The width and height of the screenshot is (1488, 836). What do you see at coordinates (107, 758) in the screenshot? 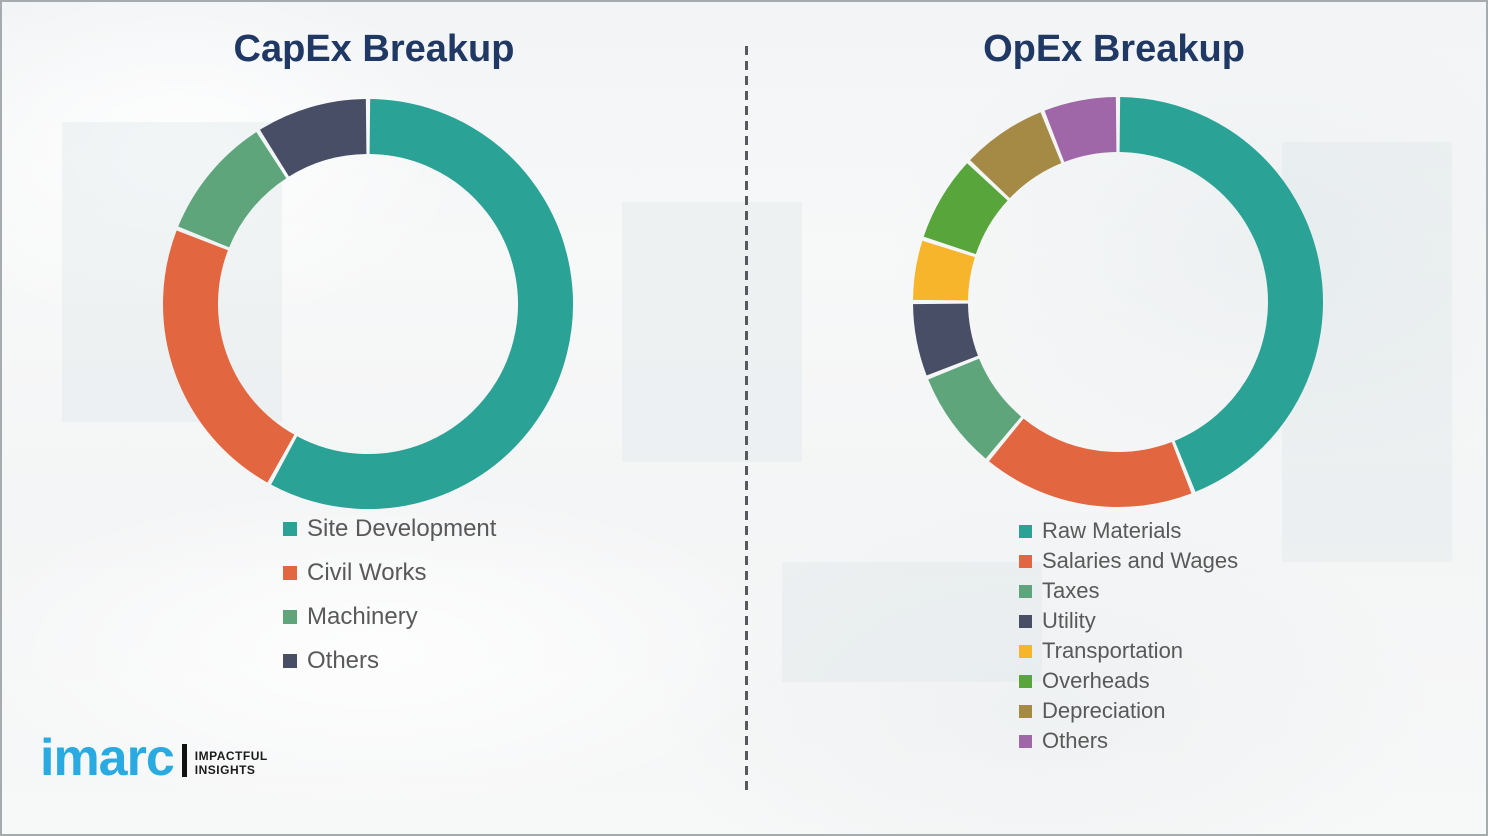
I see `imarc-wordmark: imarc` at bounding box center [107, 758].